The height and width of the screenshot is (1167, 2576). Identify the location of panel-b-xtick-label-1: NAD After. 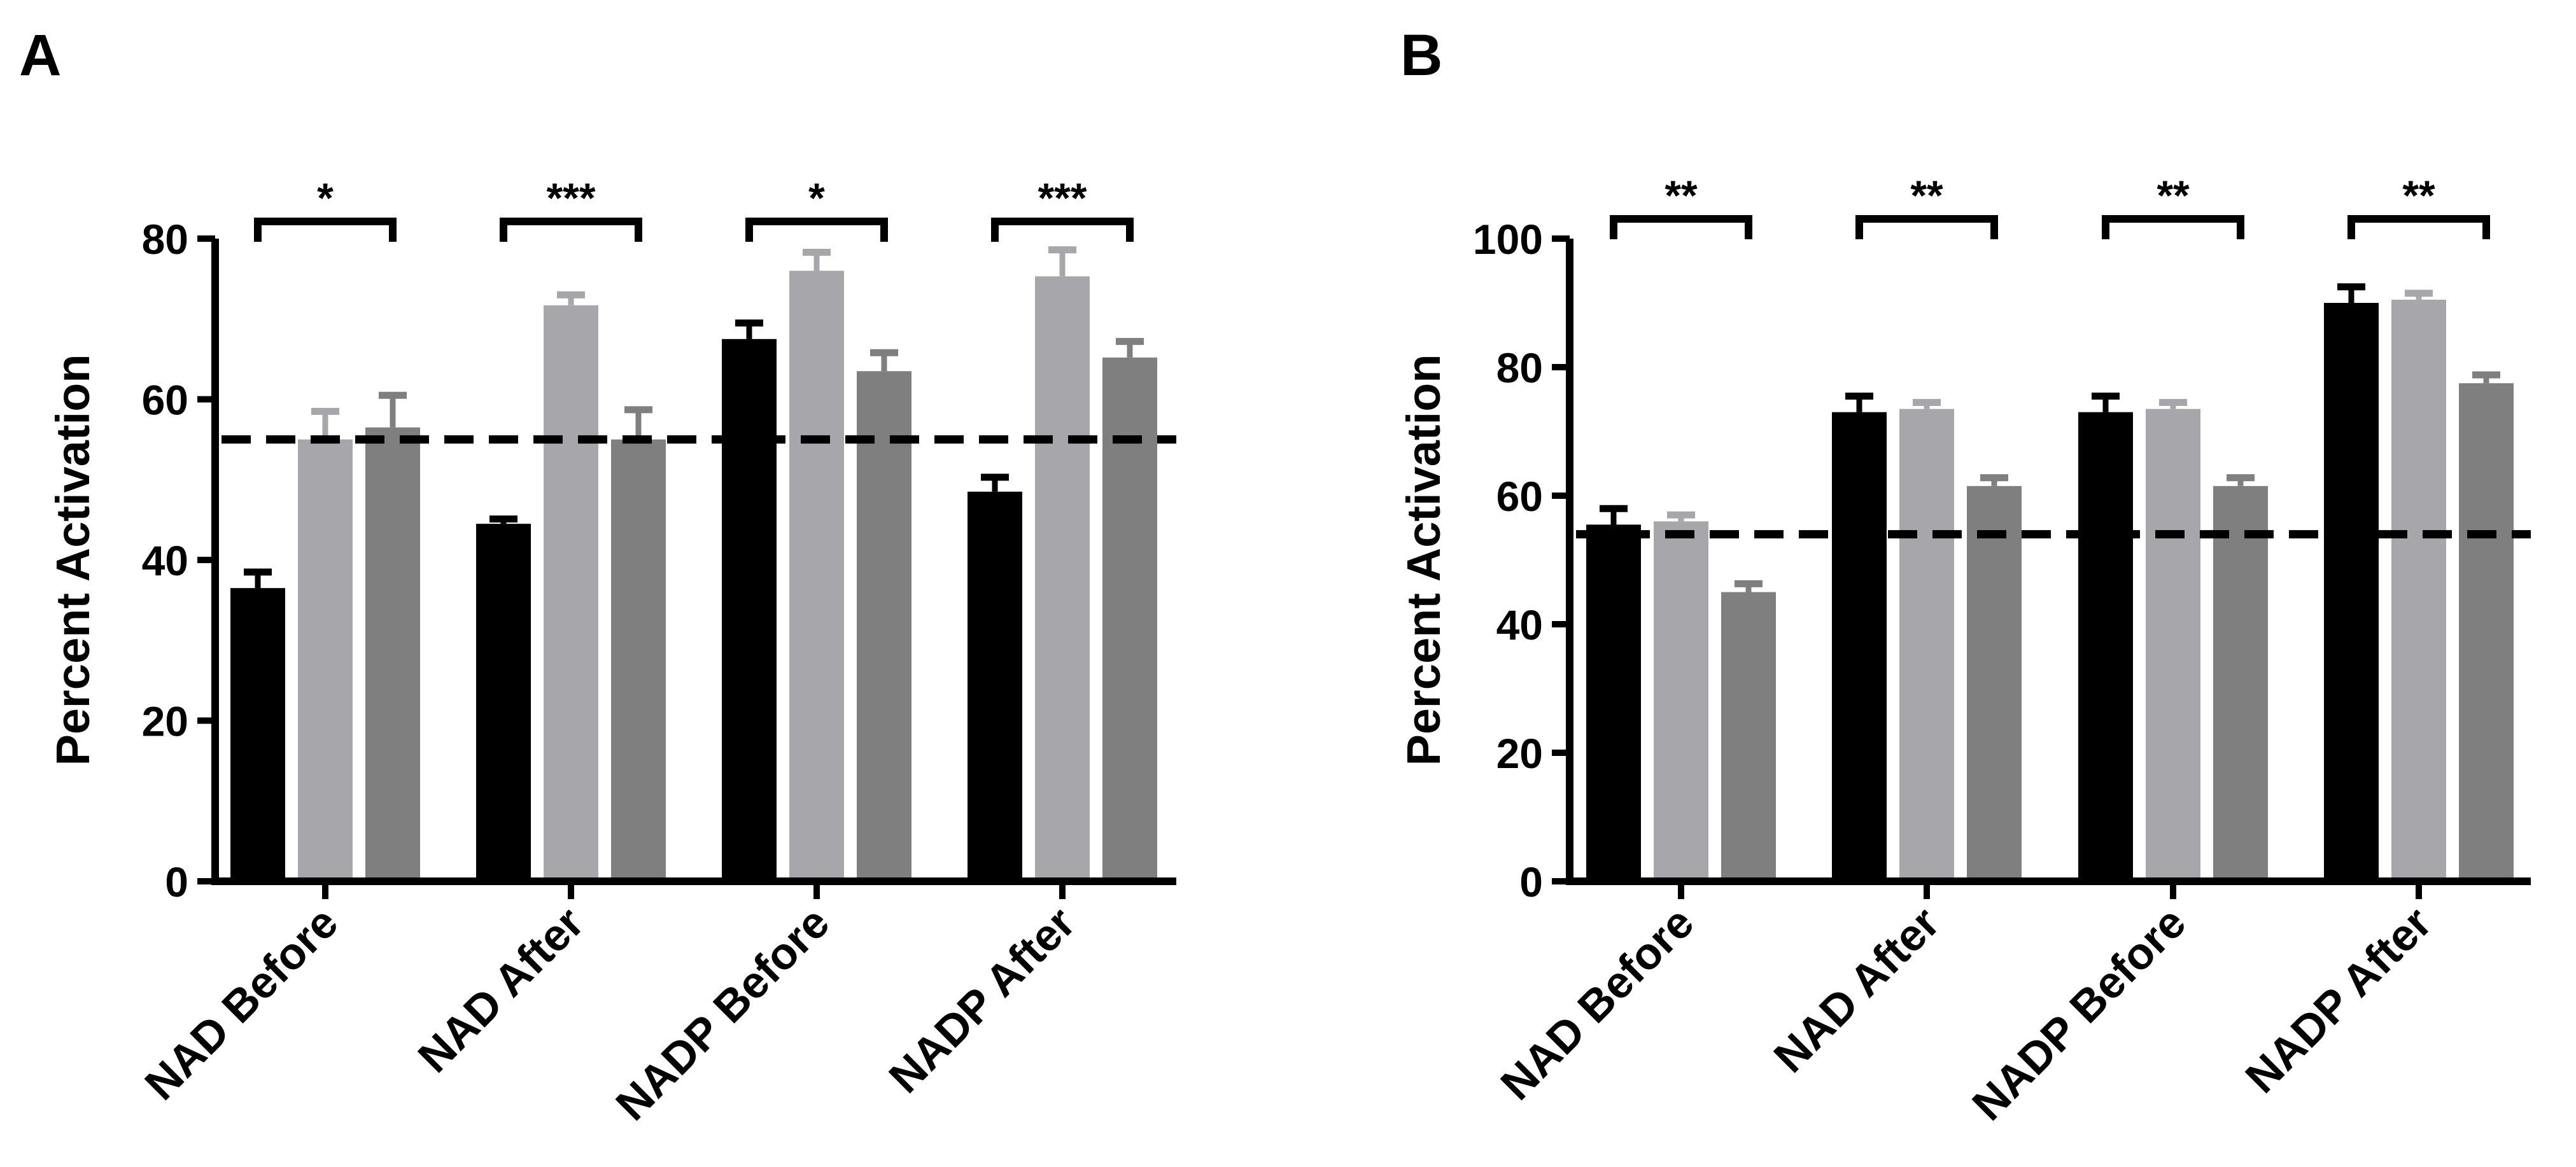
(1857, 989).